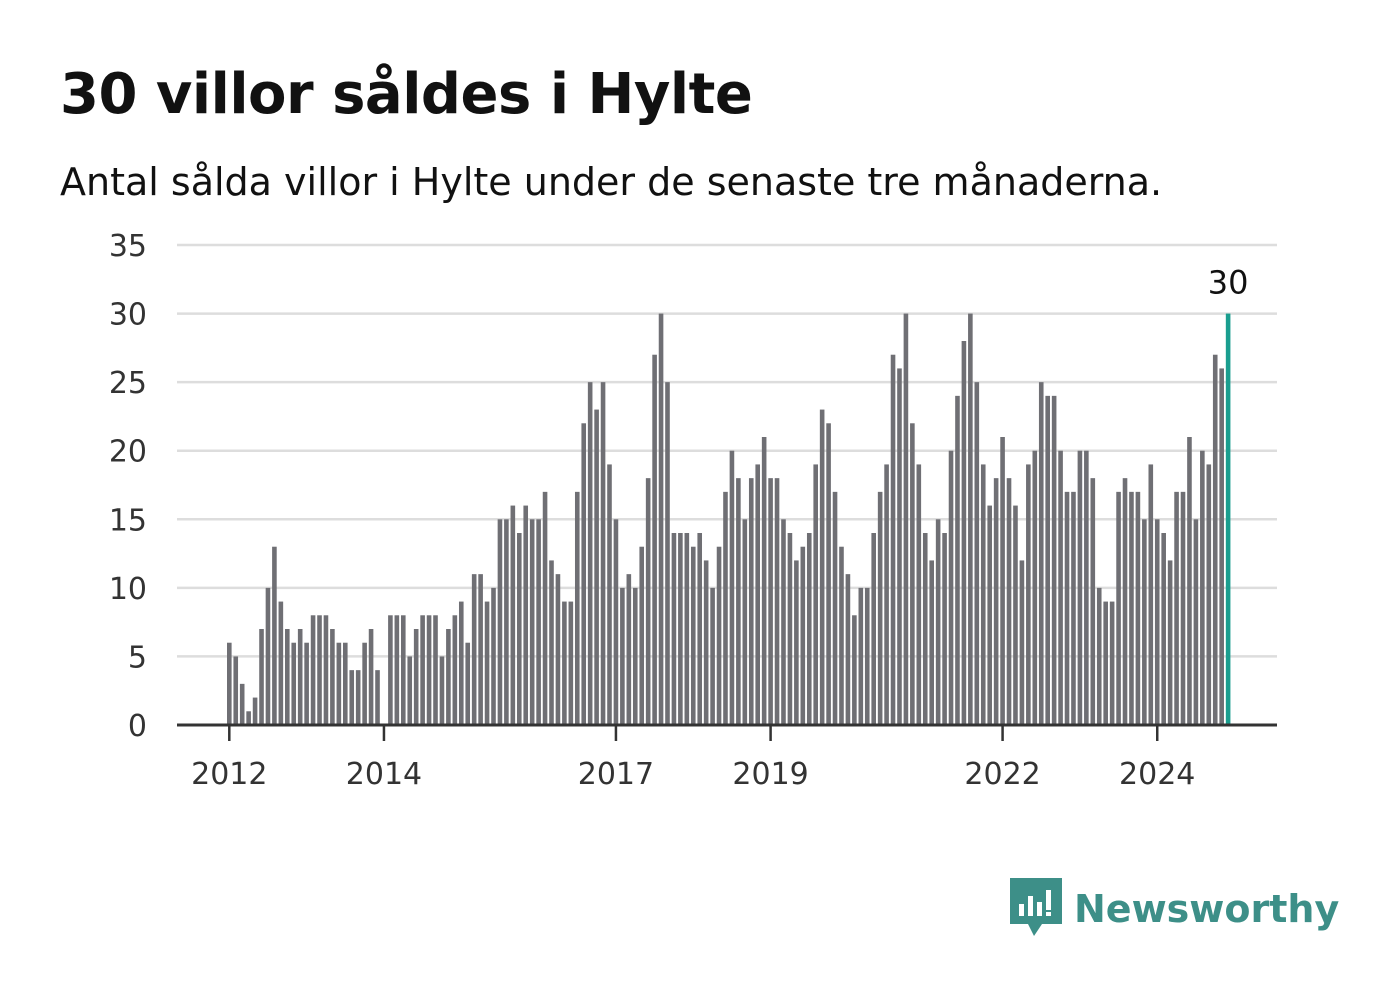 The height and width of the screenshot is (999, 1382). Describe the element at coordinates (128, 315) in the screenshot. I see `y-tick-label: 30` at that location.